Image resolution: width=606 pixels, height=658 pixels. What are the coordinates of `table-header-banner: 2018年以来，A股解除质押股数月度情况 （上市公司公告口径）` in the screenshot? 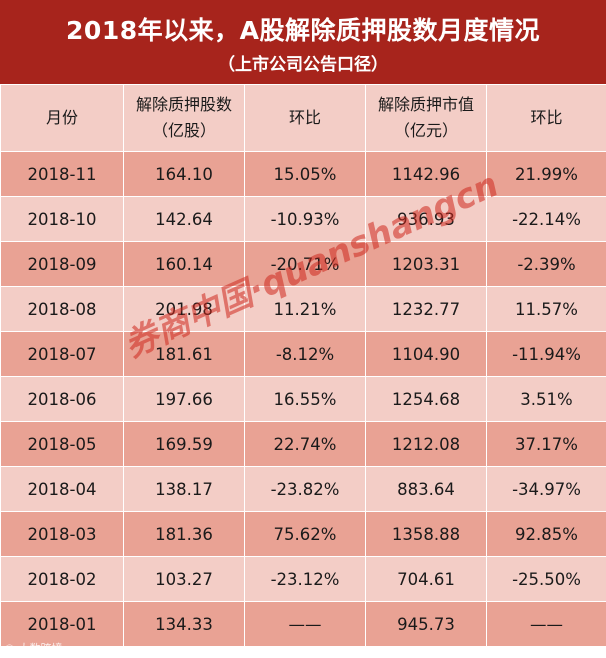 It's located at (303, 42).